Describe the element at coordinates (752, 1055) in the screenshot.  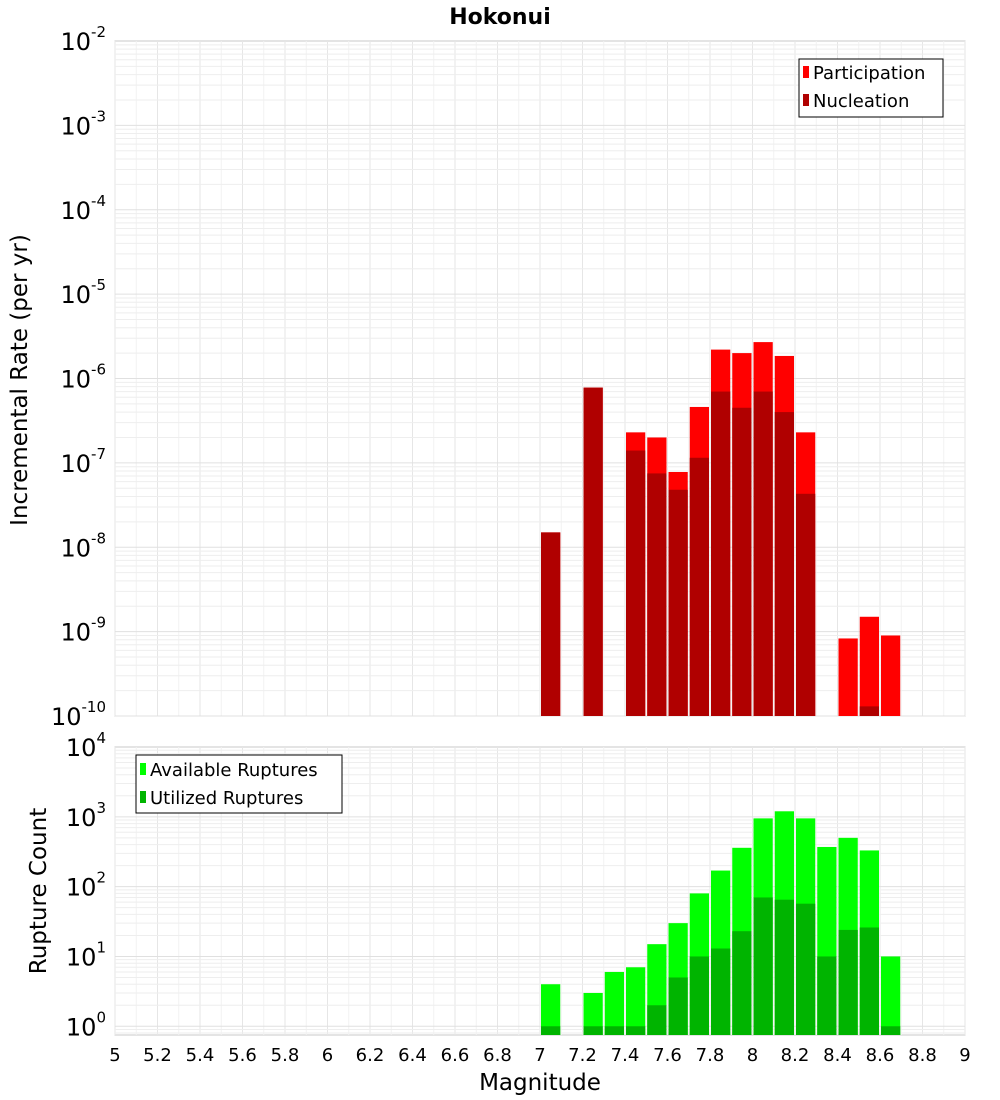
I see `x-tick-label: 8` at that location.